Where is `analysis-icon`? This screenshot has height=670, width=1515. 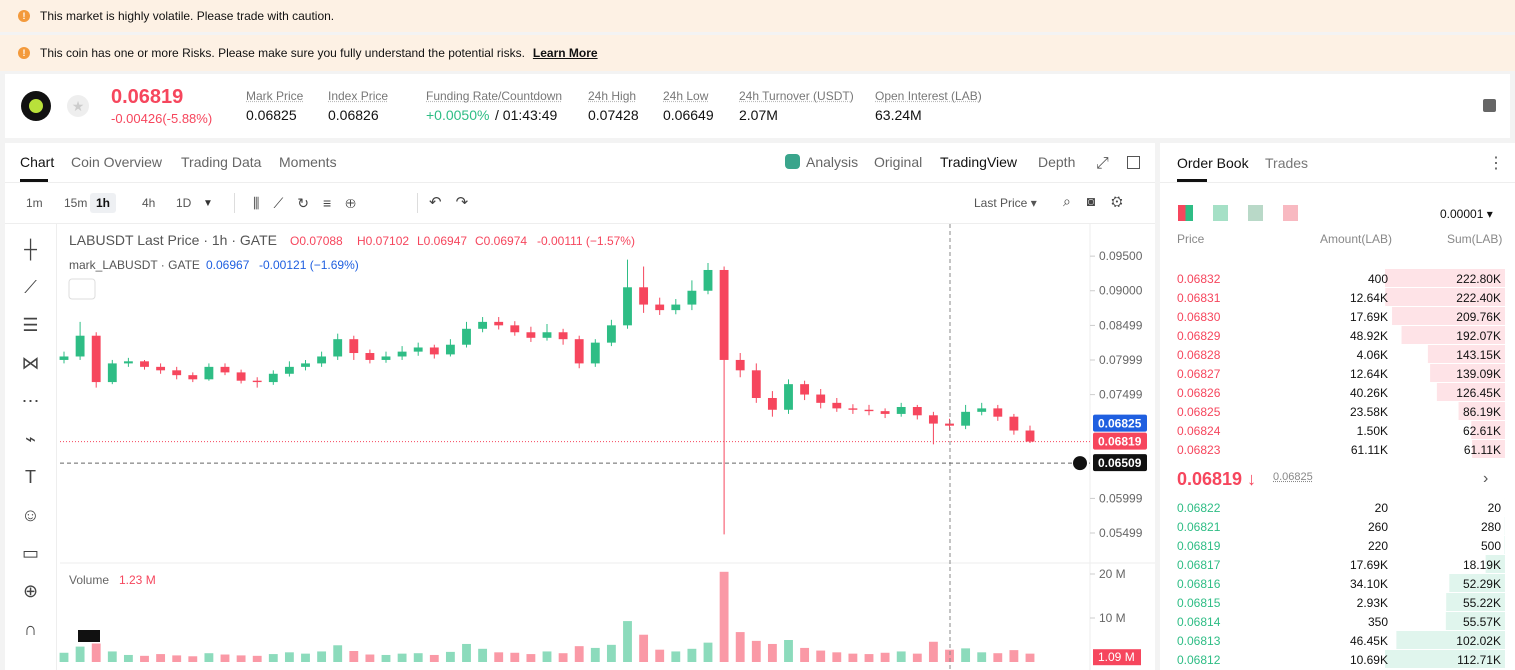
analysis-icon is located at coordinates (792, 161).